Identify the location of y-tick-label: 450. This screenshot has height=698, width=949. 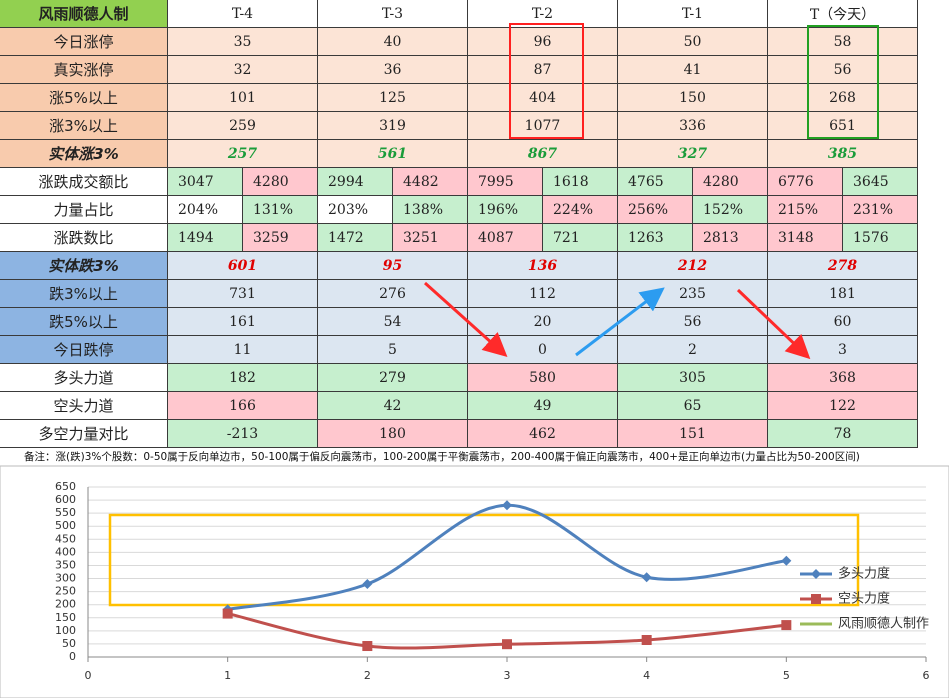
(65, 538).